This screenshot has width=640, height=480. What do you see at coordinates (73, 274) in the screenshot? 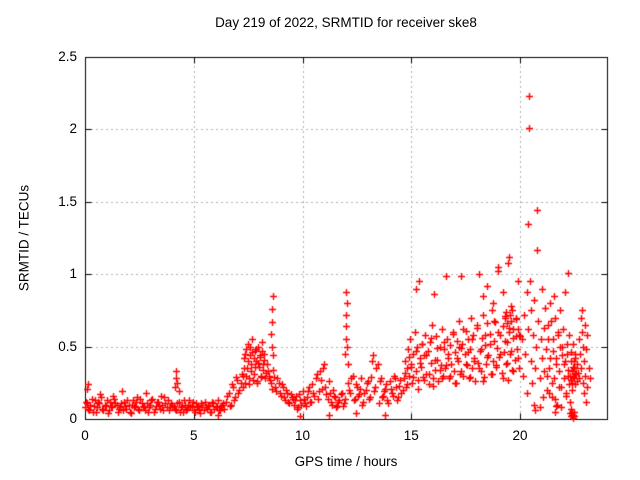
I see `y-tick-label: 1` at bounding box center [73, 274].